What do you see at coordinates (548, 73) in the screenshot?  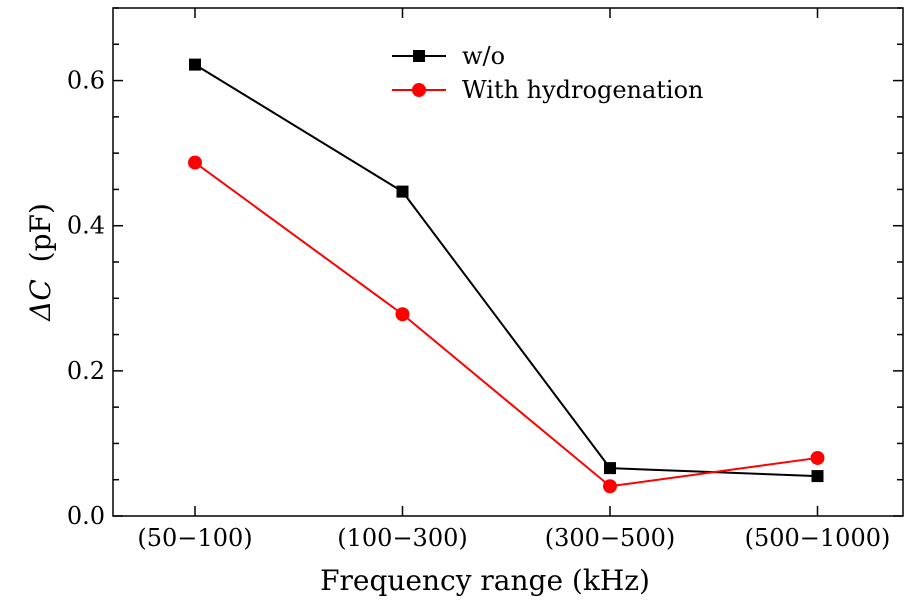 I see `legend: w/o With hydrogenation` at bounding box center [548, 73].